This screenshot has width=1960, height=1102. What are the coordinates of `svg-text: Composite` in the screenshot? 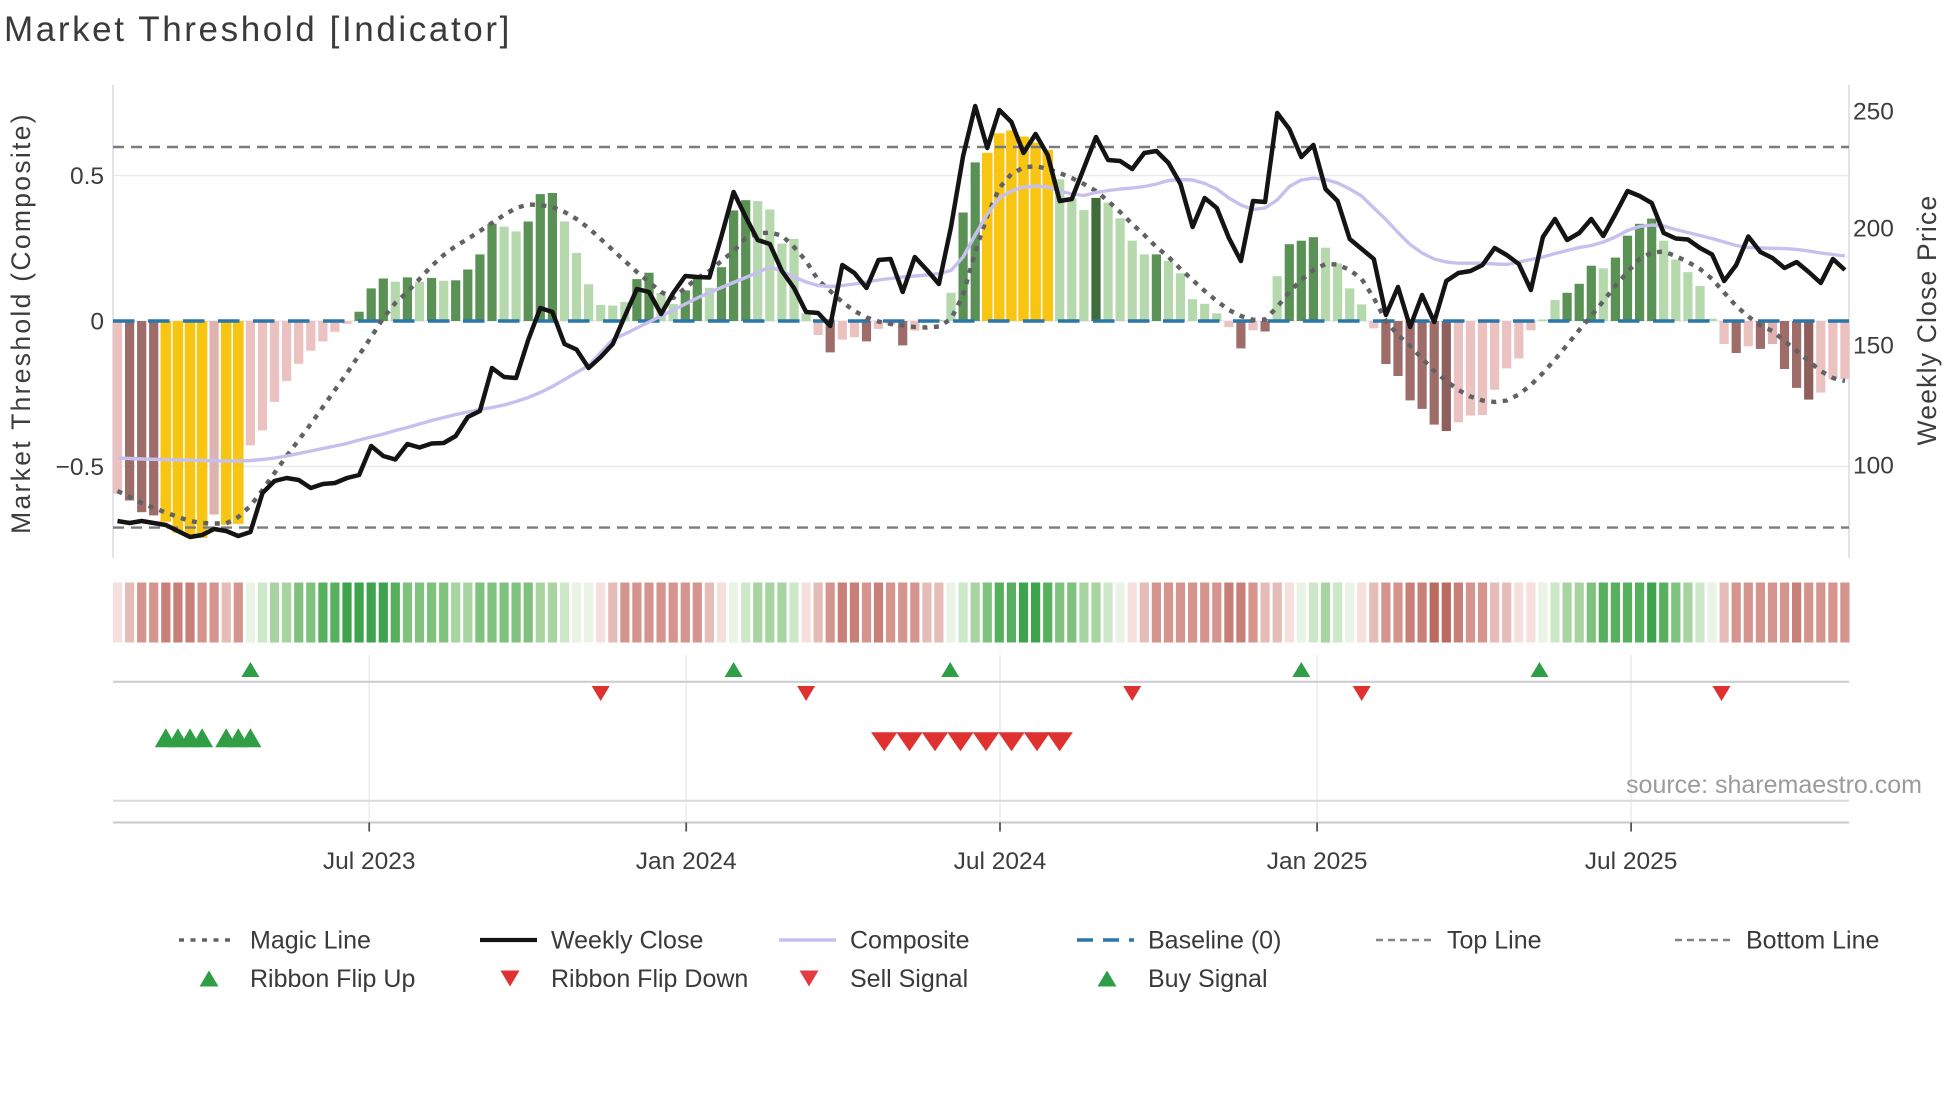 It's located at (910, 941).